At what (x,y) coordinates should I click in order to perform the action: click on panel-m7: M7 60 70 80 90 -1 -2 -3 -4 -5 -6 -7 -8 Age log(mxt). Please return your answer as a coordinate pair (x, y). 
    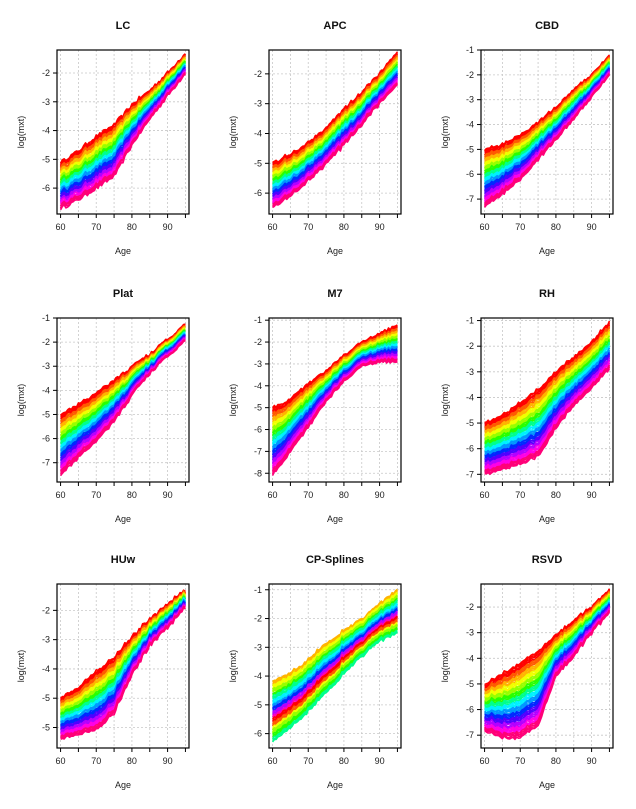
    Looking at the image, I should click on (315, 406).